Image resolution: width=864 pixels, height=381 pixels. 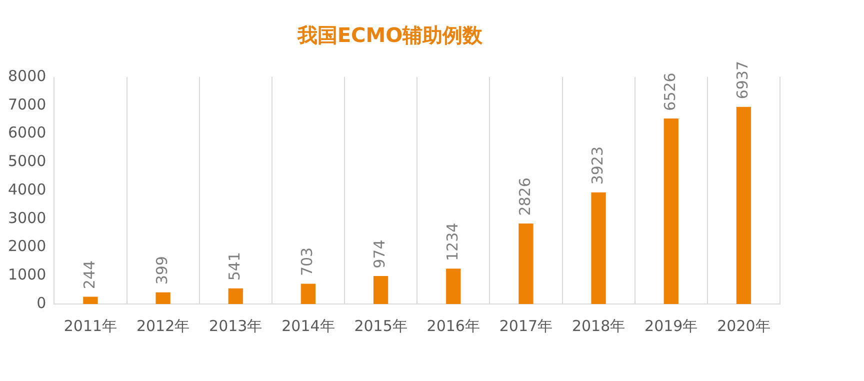 I want to click on data-label: 399, so click(x=161, y=270).